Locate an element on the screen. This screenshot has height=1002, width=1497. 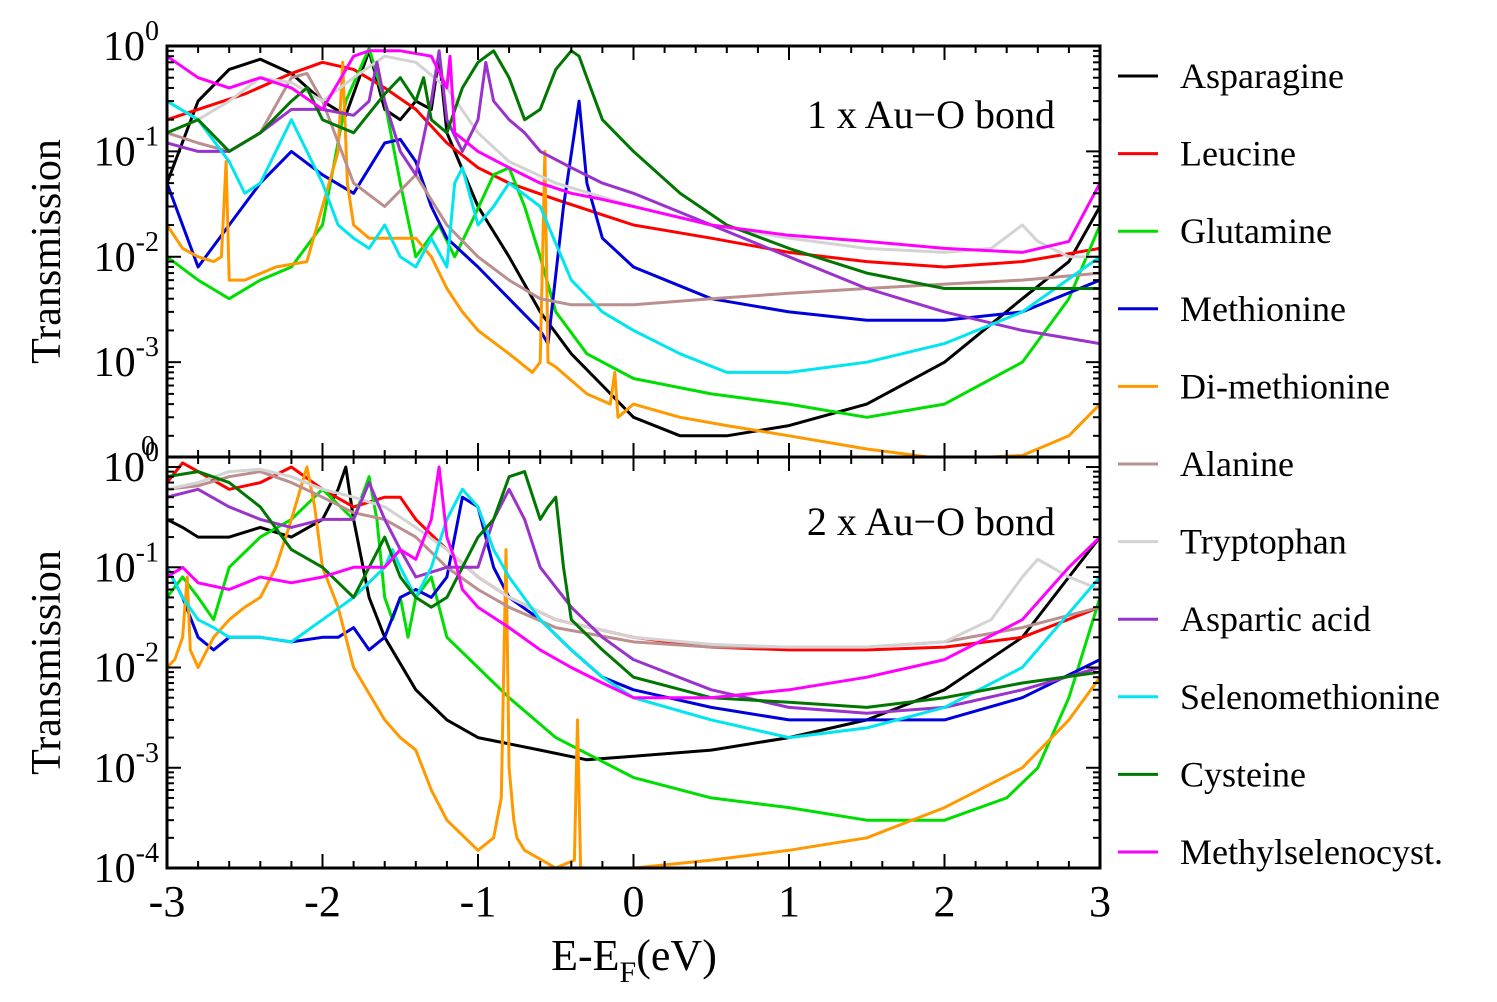
series-cysteine is located at coordinates (633, 169).